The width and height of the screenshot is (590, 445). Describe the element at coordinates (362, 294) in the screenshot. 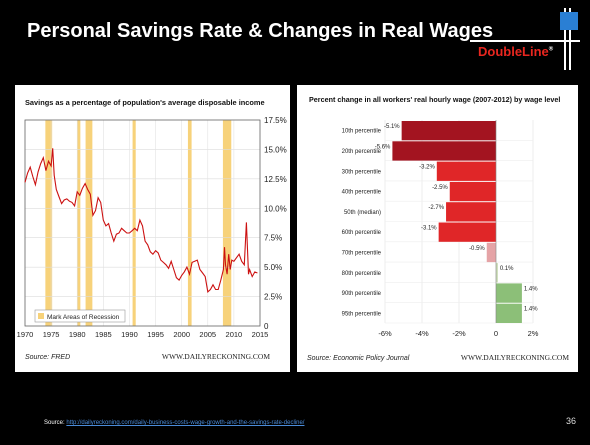

I see `category-label: 90th percentile` at that location.